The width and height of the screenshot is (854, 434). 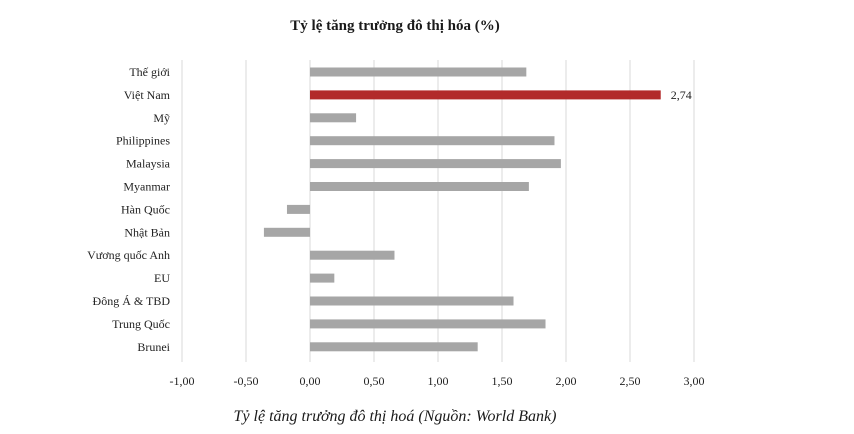 What do you see at coordinates (182, 381) in the screenshot?
I see `x-tick-label: -1,00` at bounding box center [182, 381].